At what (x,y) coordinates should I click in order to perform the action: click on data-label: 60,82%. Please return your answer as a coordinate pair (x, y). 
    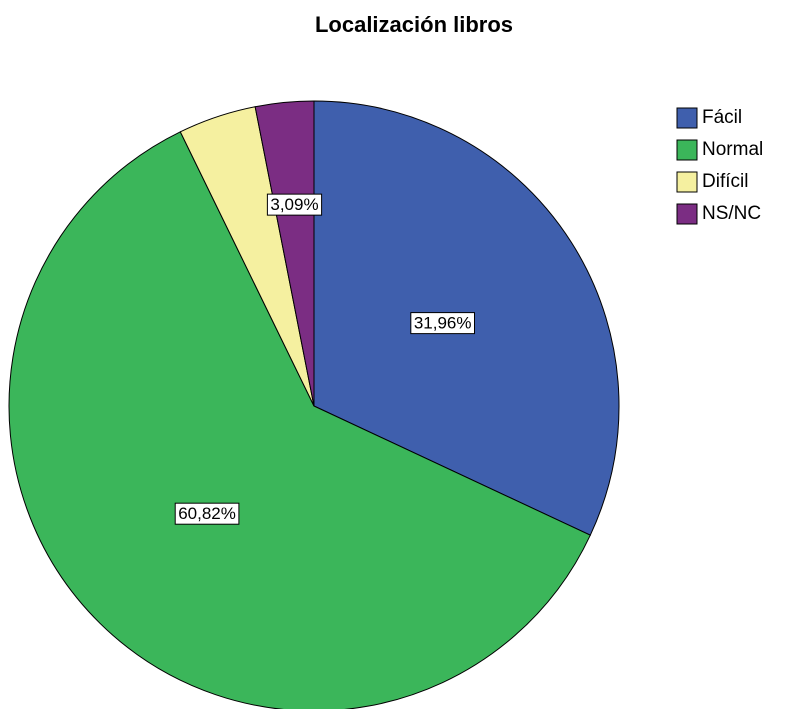
    Looking at the image, I should click on (207, 513).